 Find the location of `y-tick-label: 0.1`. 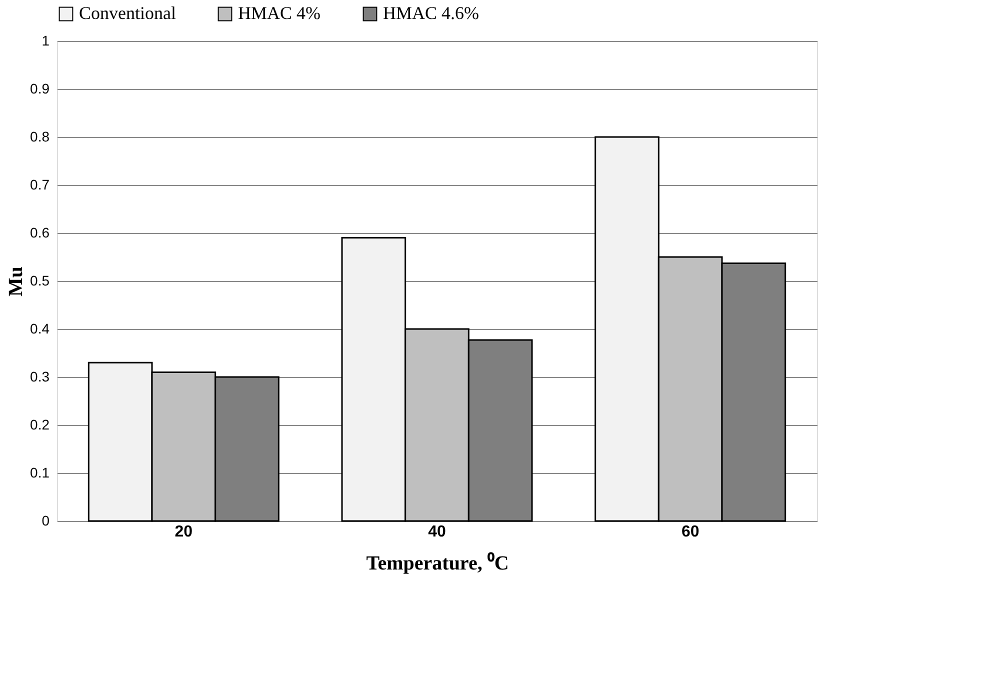

y-tick-label: 0.1 is located at coordinates (40, 472).